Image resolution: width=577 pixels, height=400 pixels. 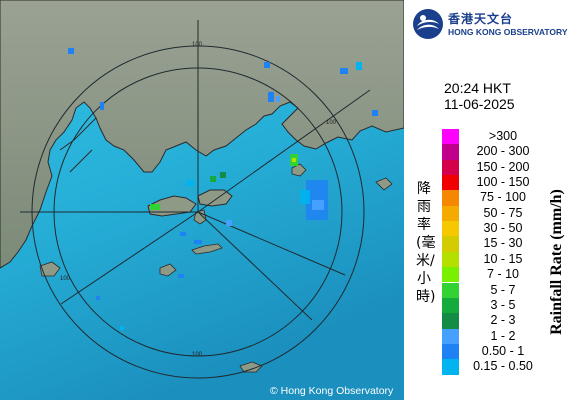 I want to click on legend-row: 2 - 3, so click(x=508, y=321).